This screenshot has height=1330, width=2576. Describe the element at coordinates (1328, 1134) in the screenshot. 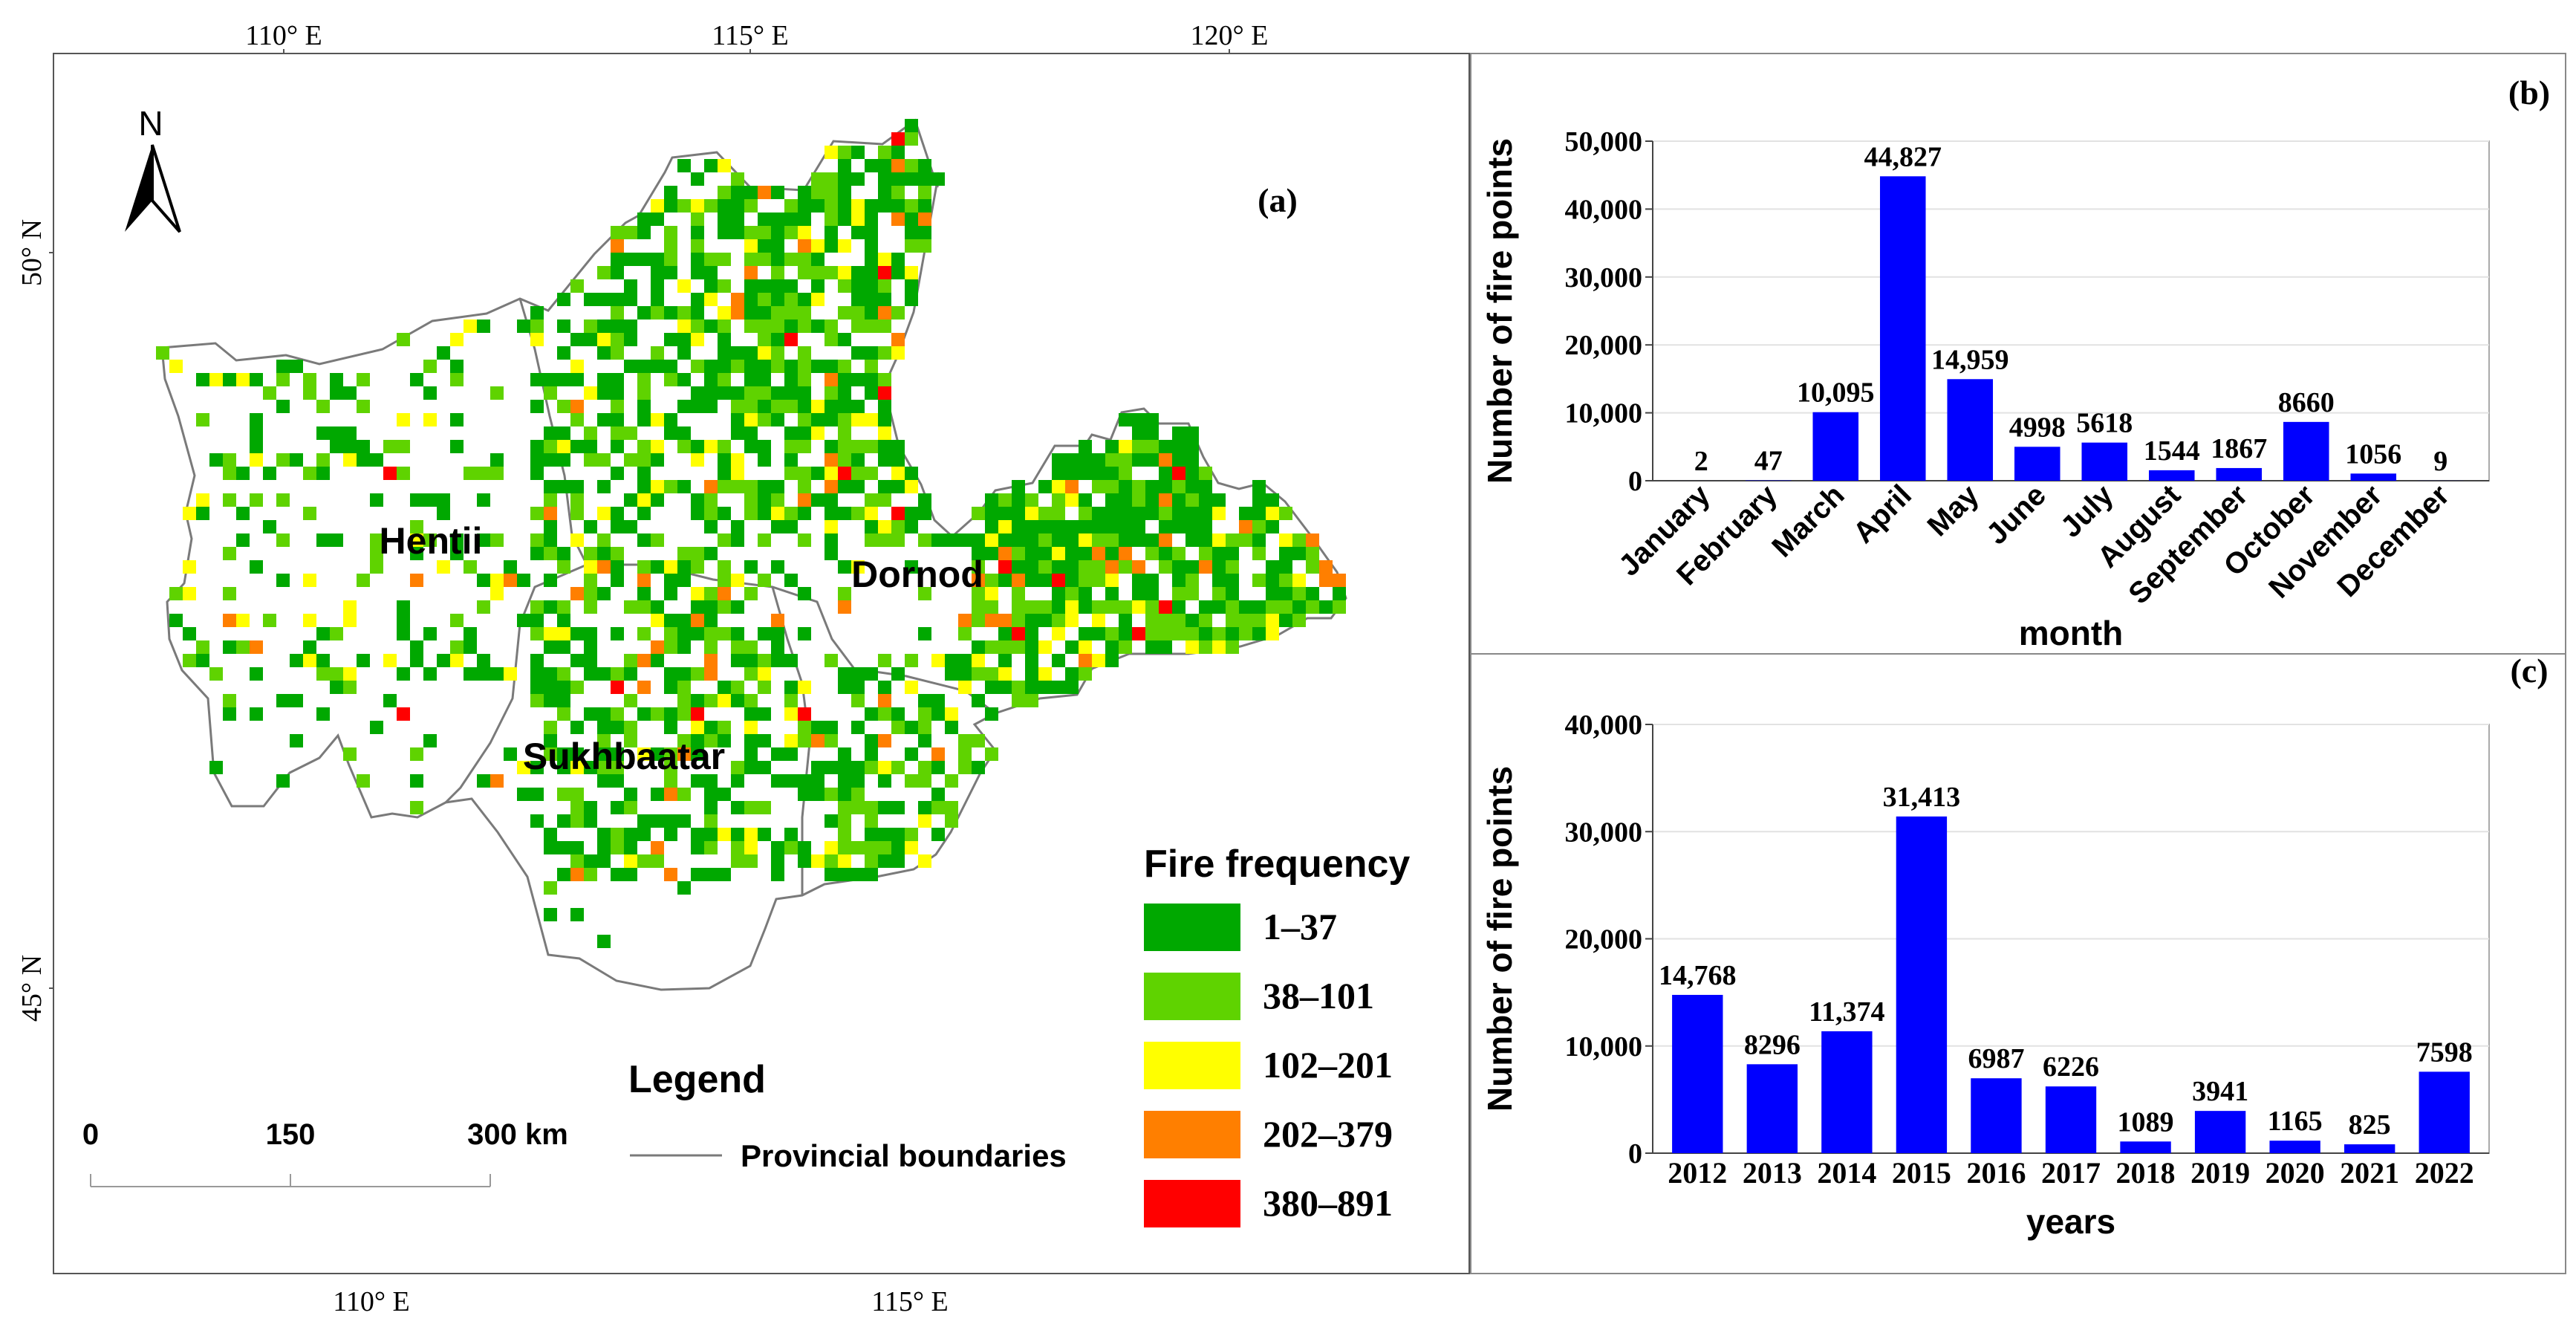

I see `fire-class-label: 202–379` at that location.